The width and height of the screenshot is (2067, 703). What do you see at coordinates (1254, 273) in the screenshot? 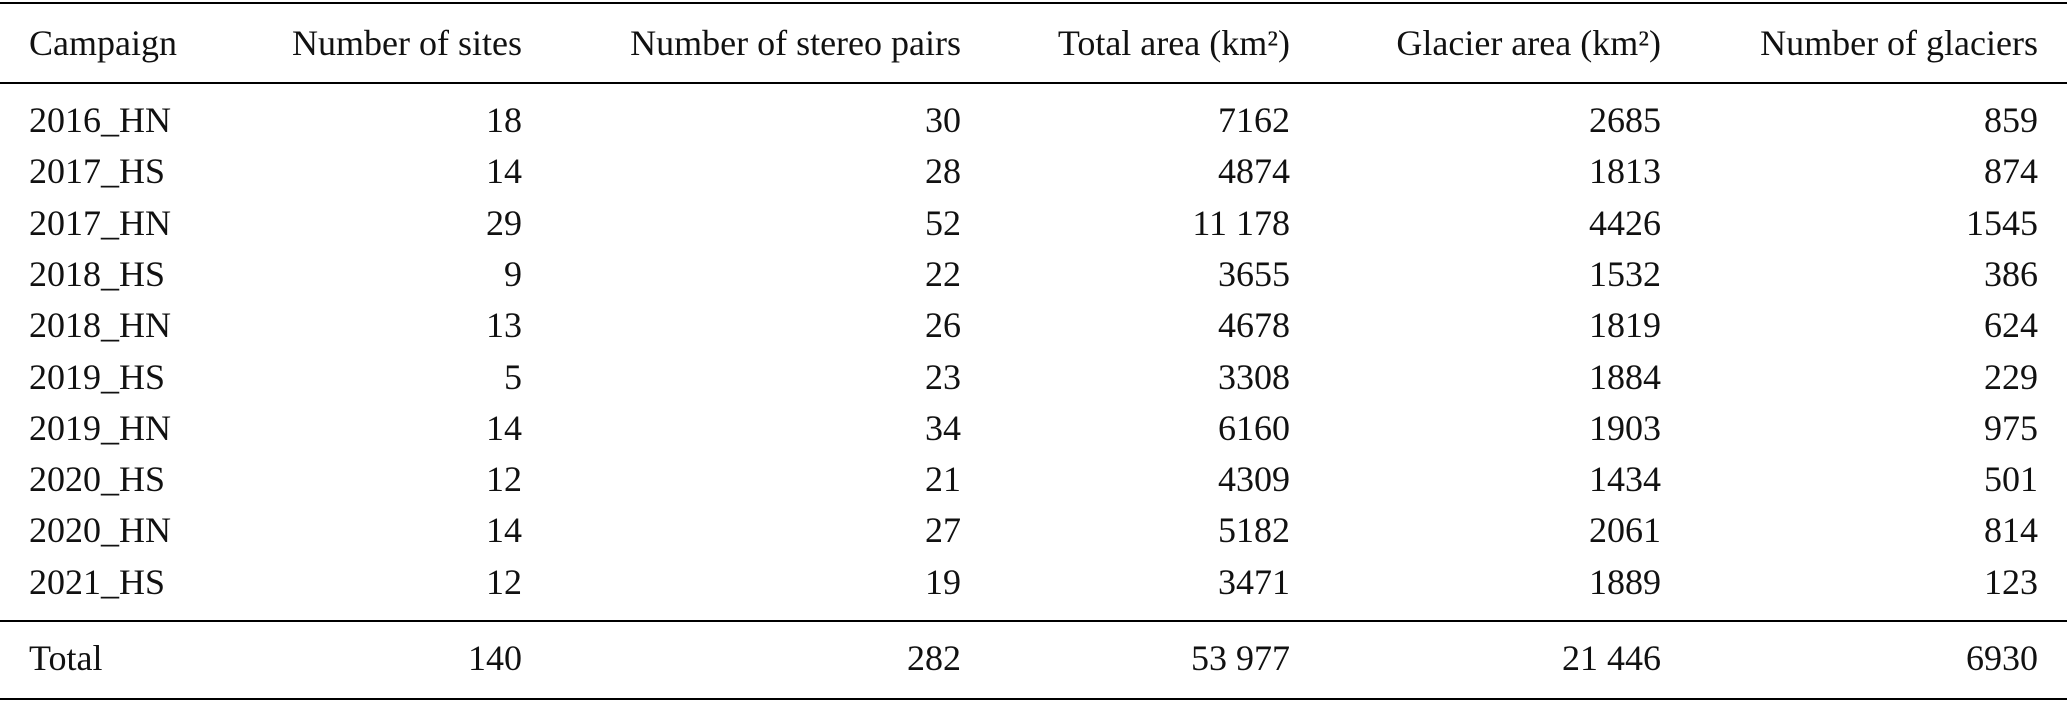
I see `data-cell: 3655` at bounding box center [1254, 273].